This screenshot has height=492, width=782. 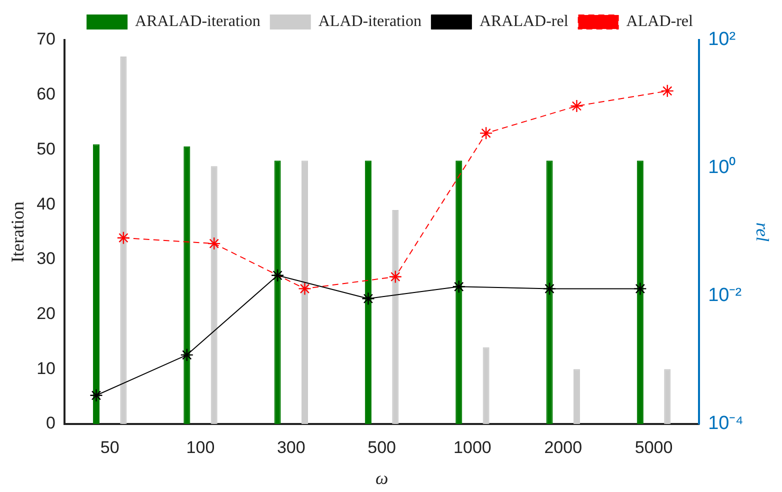 I want to click on x-tick-label: 5000, so click(x=653, y=447).